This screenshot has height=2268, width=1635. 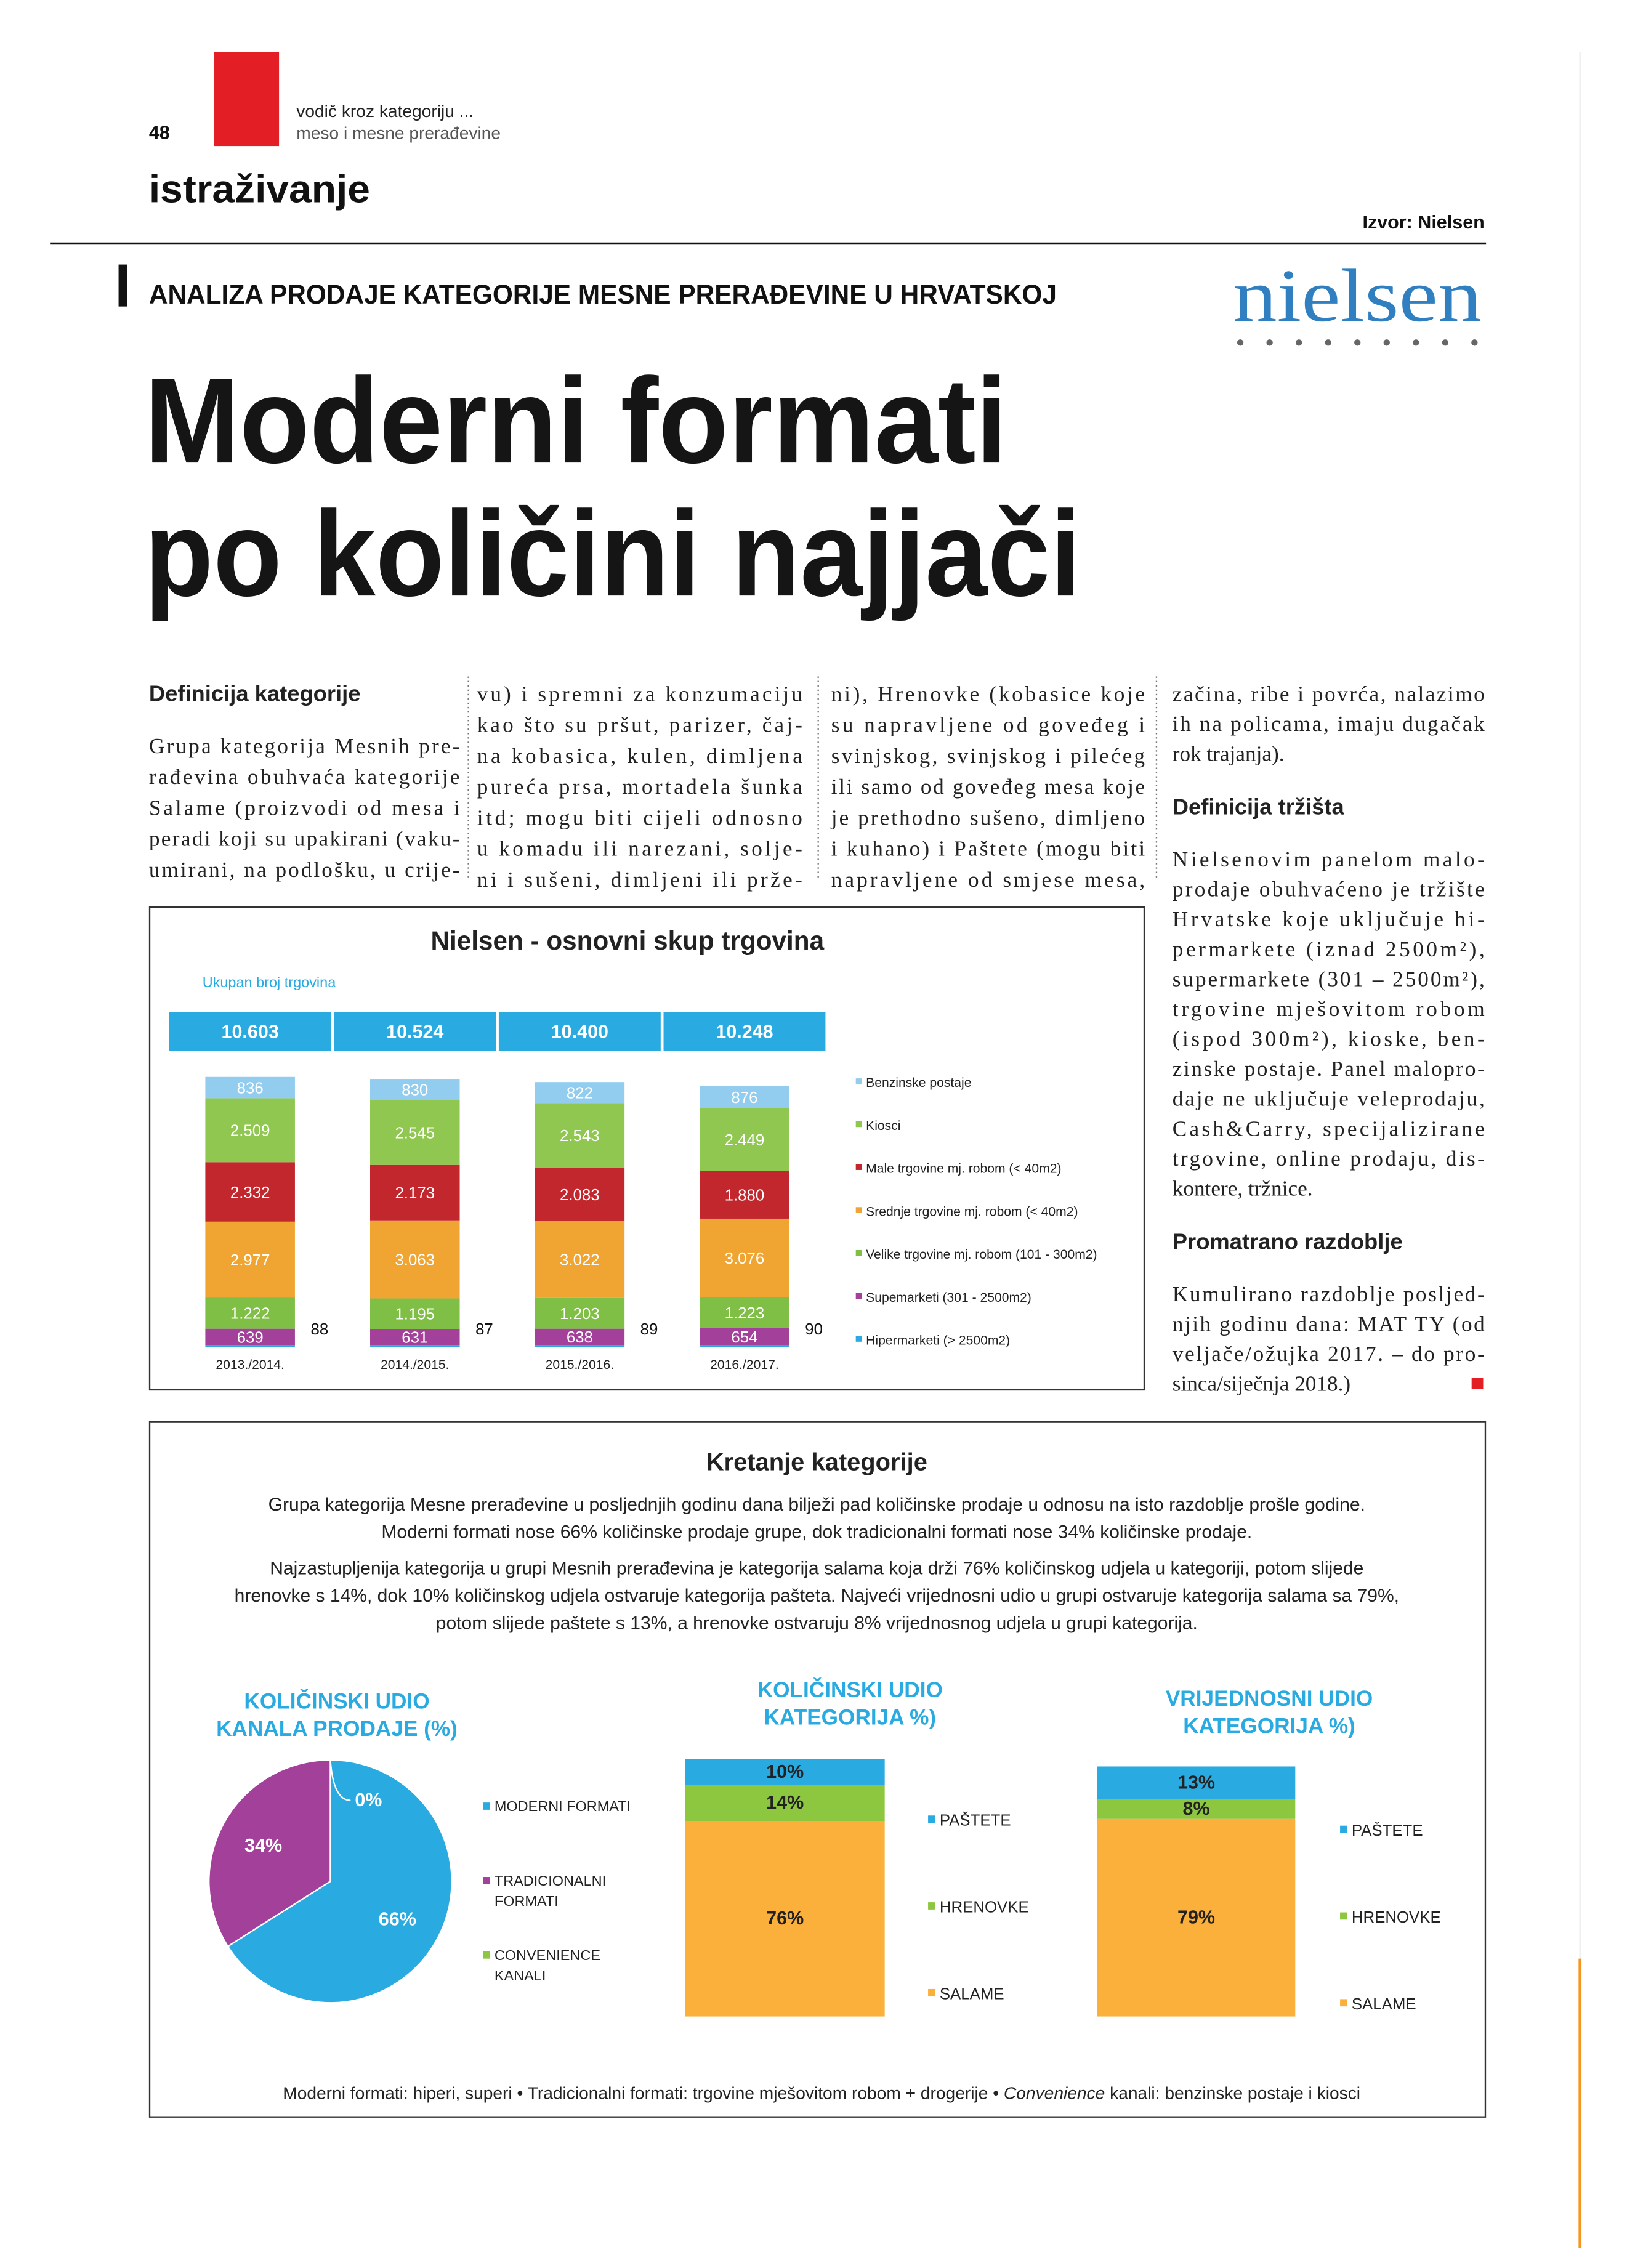 What do you see at coordinates (398, 132) in the screenshot?
I see `subguide: meso i mesne prerađevine` at bounding box center [398, 132].